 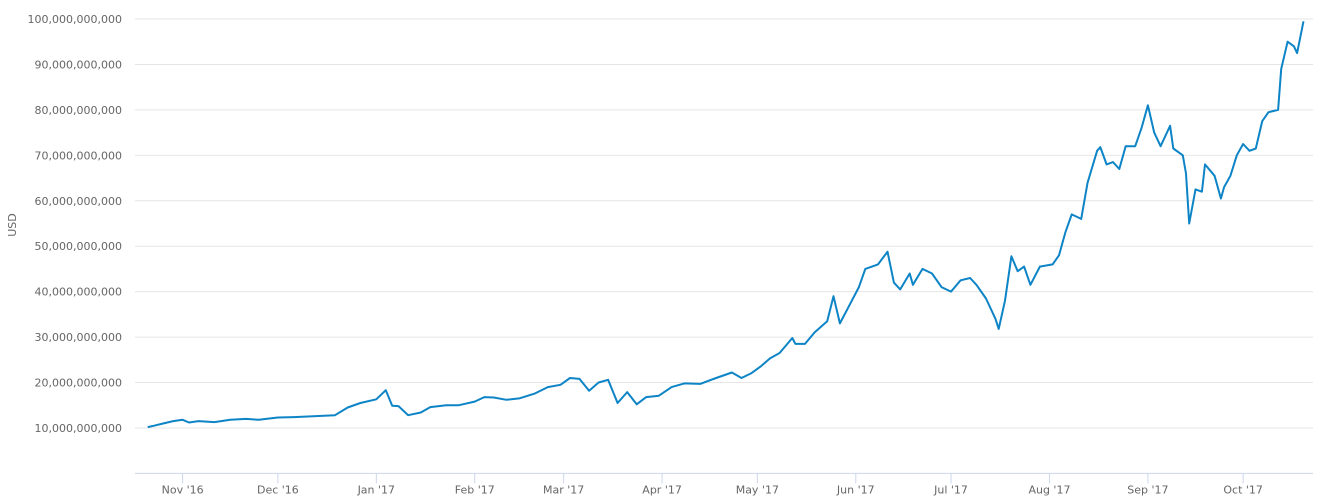 What do you see at coordinates (78, 155) in the screenshot?
I see `y-tick-label: 70,000,000,000` at bounding box center [78, 155].